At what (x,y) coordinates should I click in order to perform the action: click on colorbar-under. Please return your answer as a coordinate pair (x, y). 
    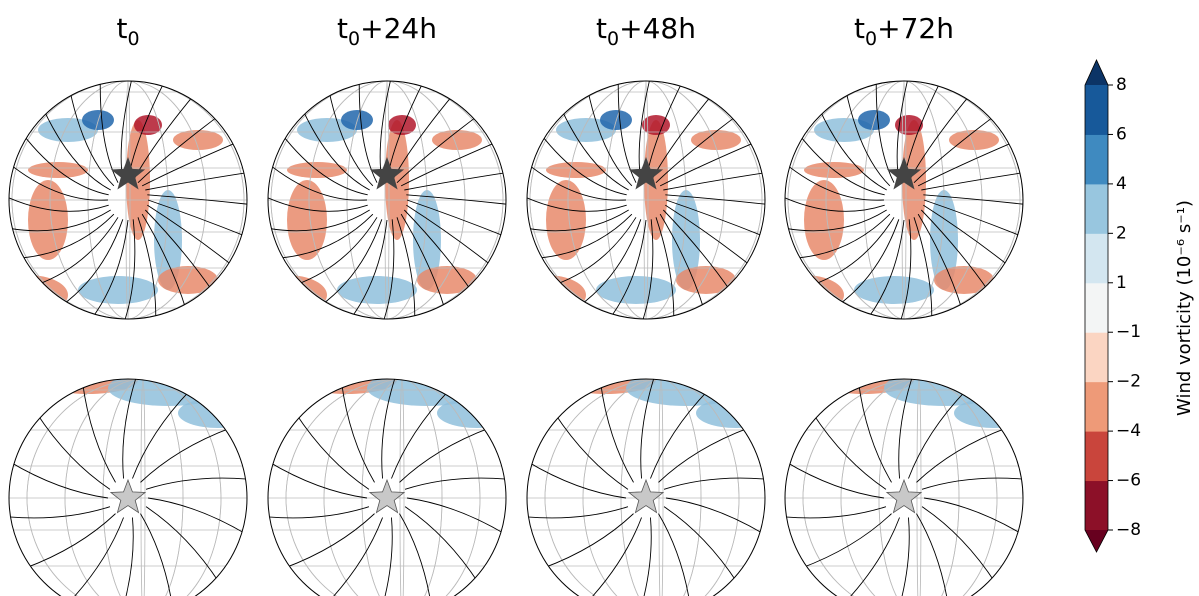
    Looking at the image, I should click on (1096, 541).